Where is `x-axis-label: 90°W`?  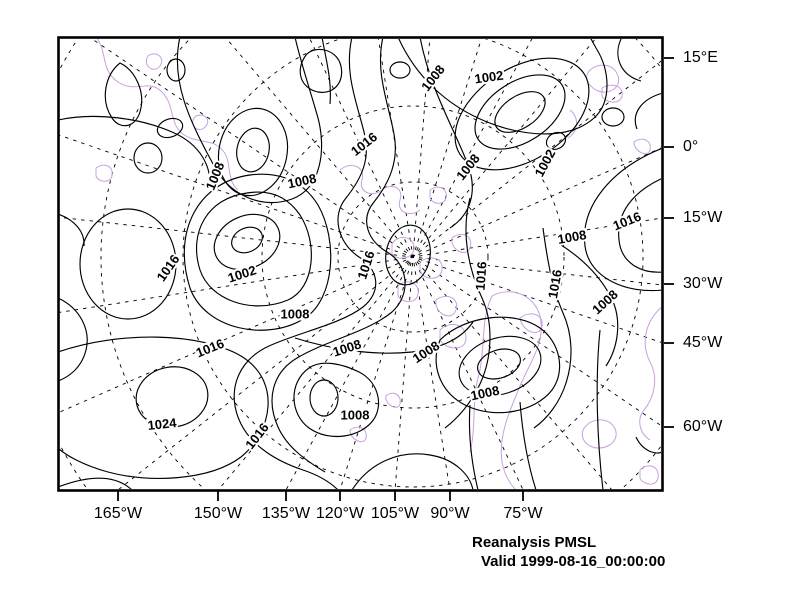
x-axis-label: 90°W is located at coordinates (450, 513).